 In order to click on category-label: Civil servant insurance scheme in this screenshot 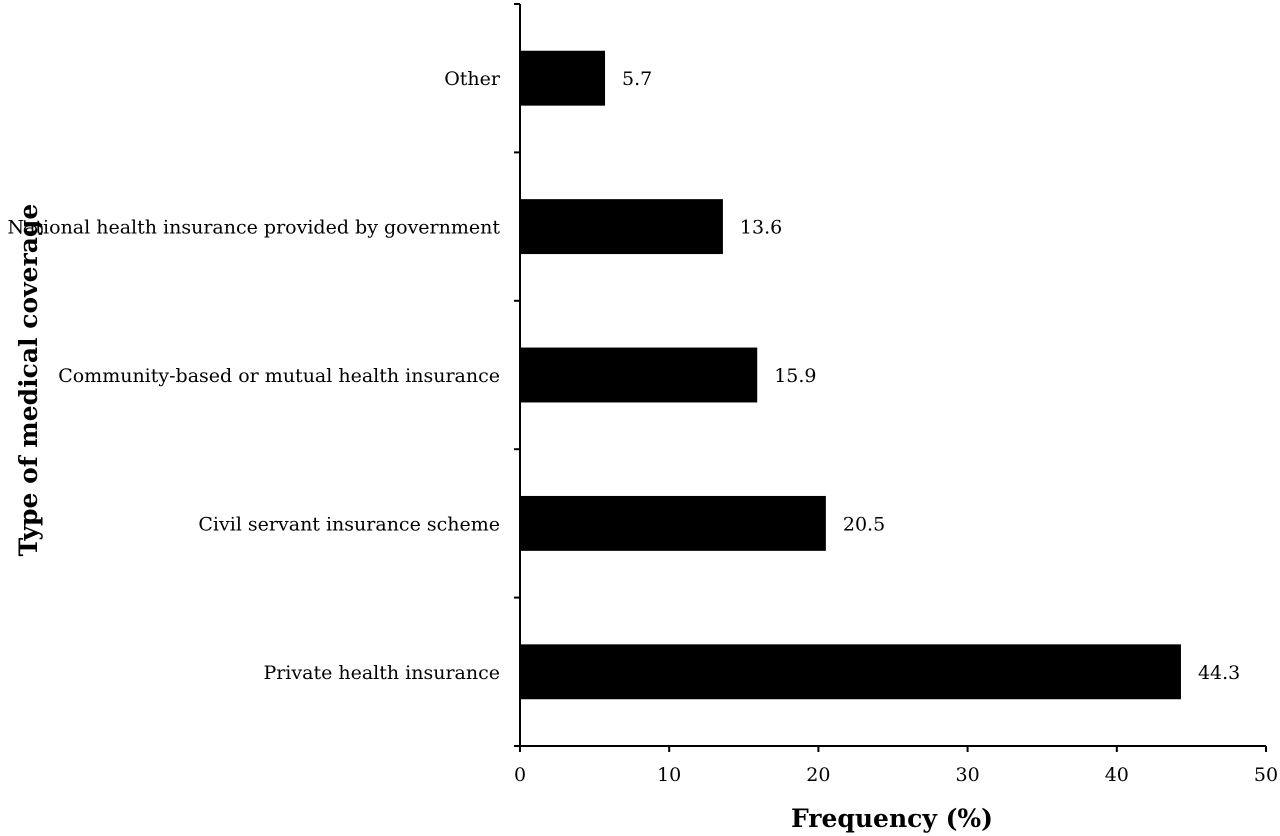, I will do `click(349, 524)`.